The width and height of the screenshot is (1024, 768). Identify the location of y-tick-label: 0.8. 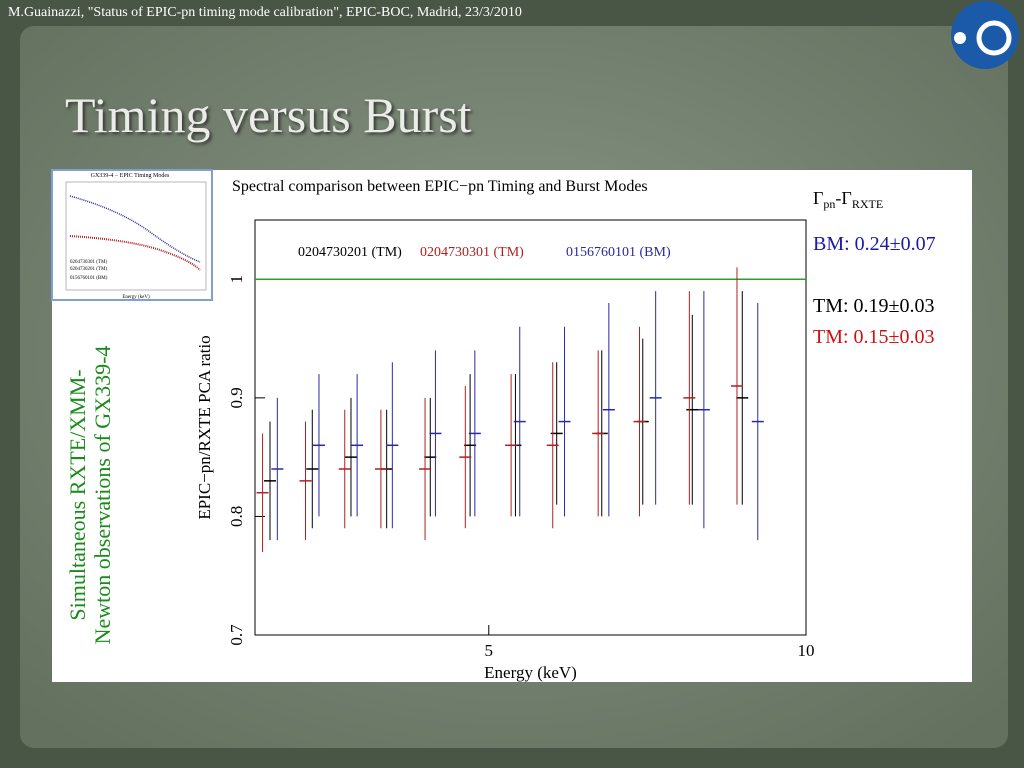
(236, 516).